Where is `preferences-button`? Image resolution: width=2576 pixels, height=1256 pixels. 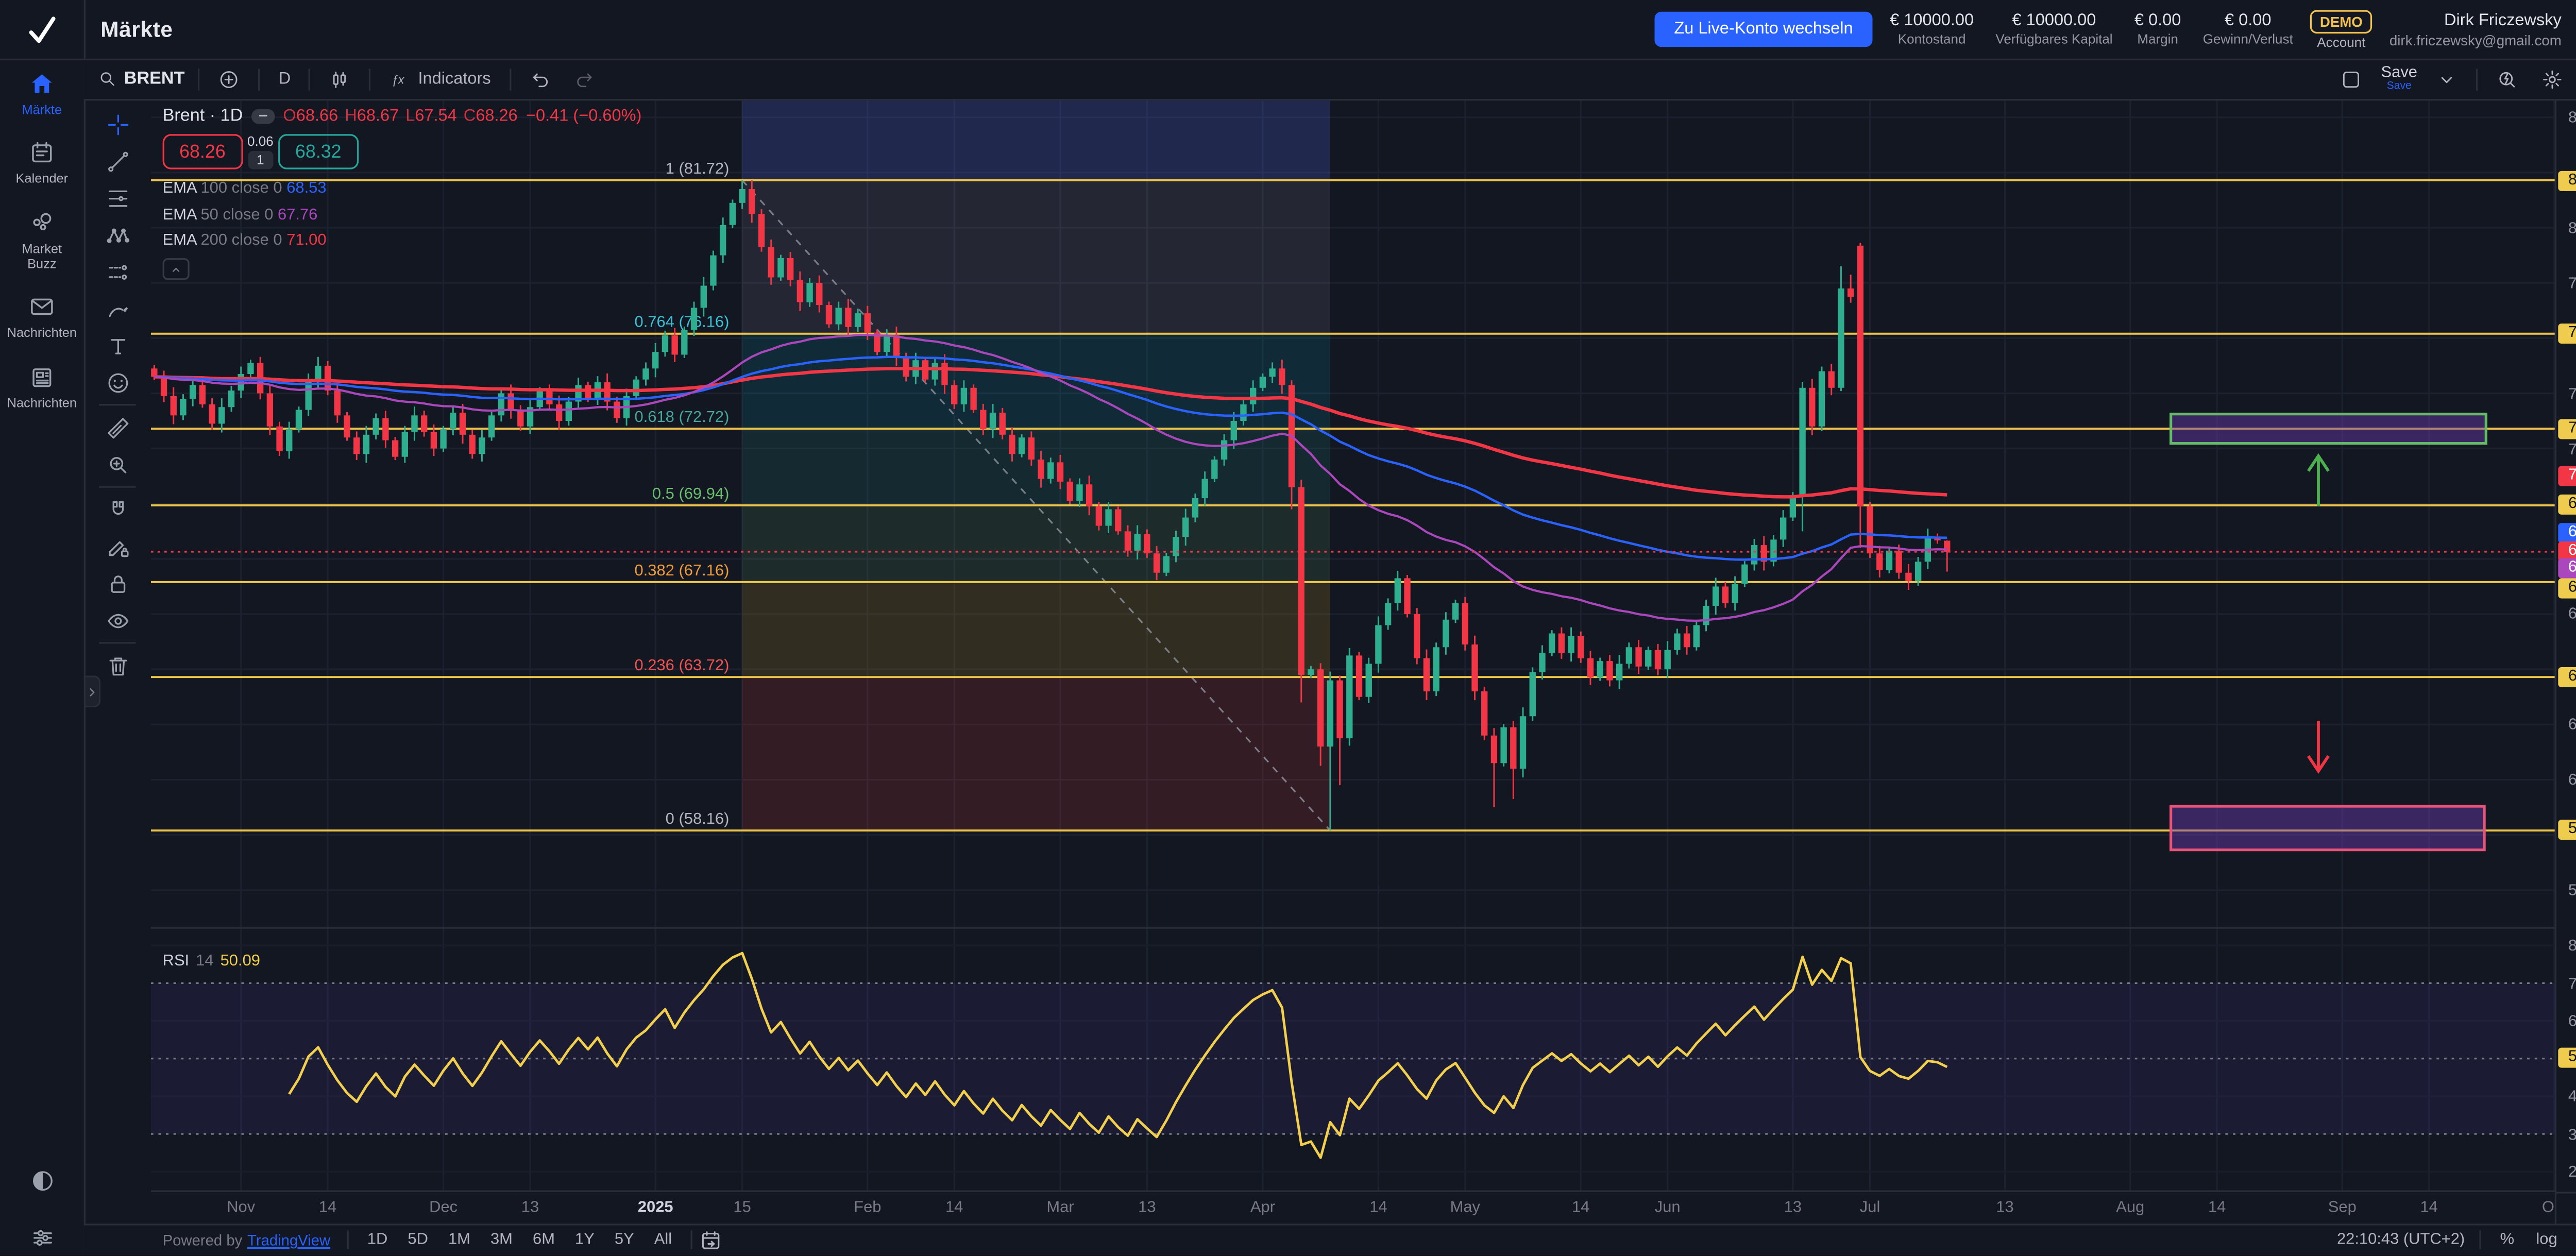 preferences-button is located at coordinates (42, 1238).